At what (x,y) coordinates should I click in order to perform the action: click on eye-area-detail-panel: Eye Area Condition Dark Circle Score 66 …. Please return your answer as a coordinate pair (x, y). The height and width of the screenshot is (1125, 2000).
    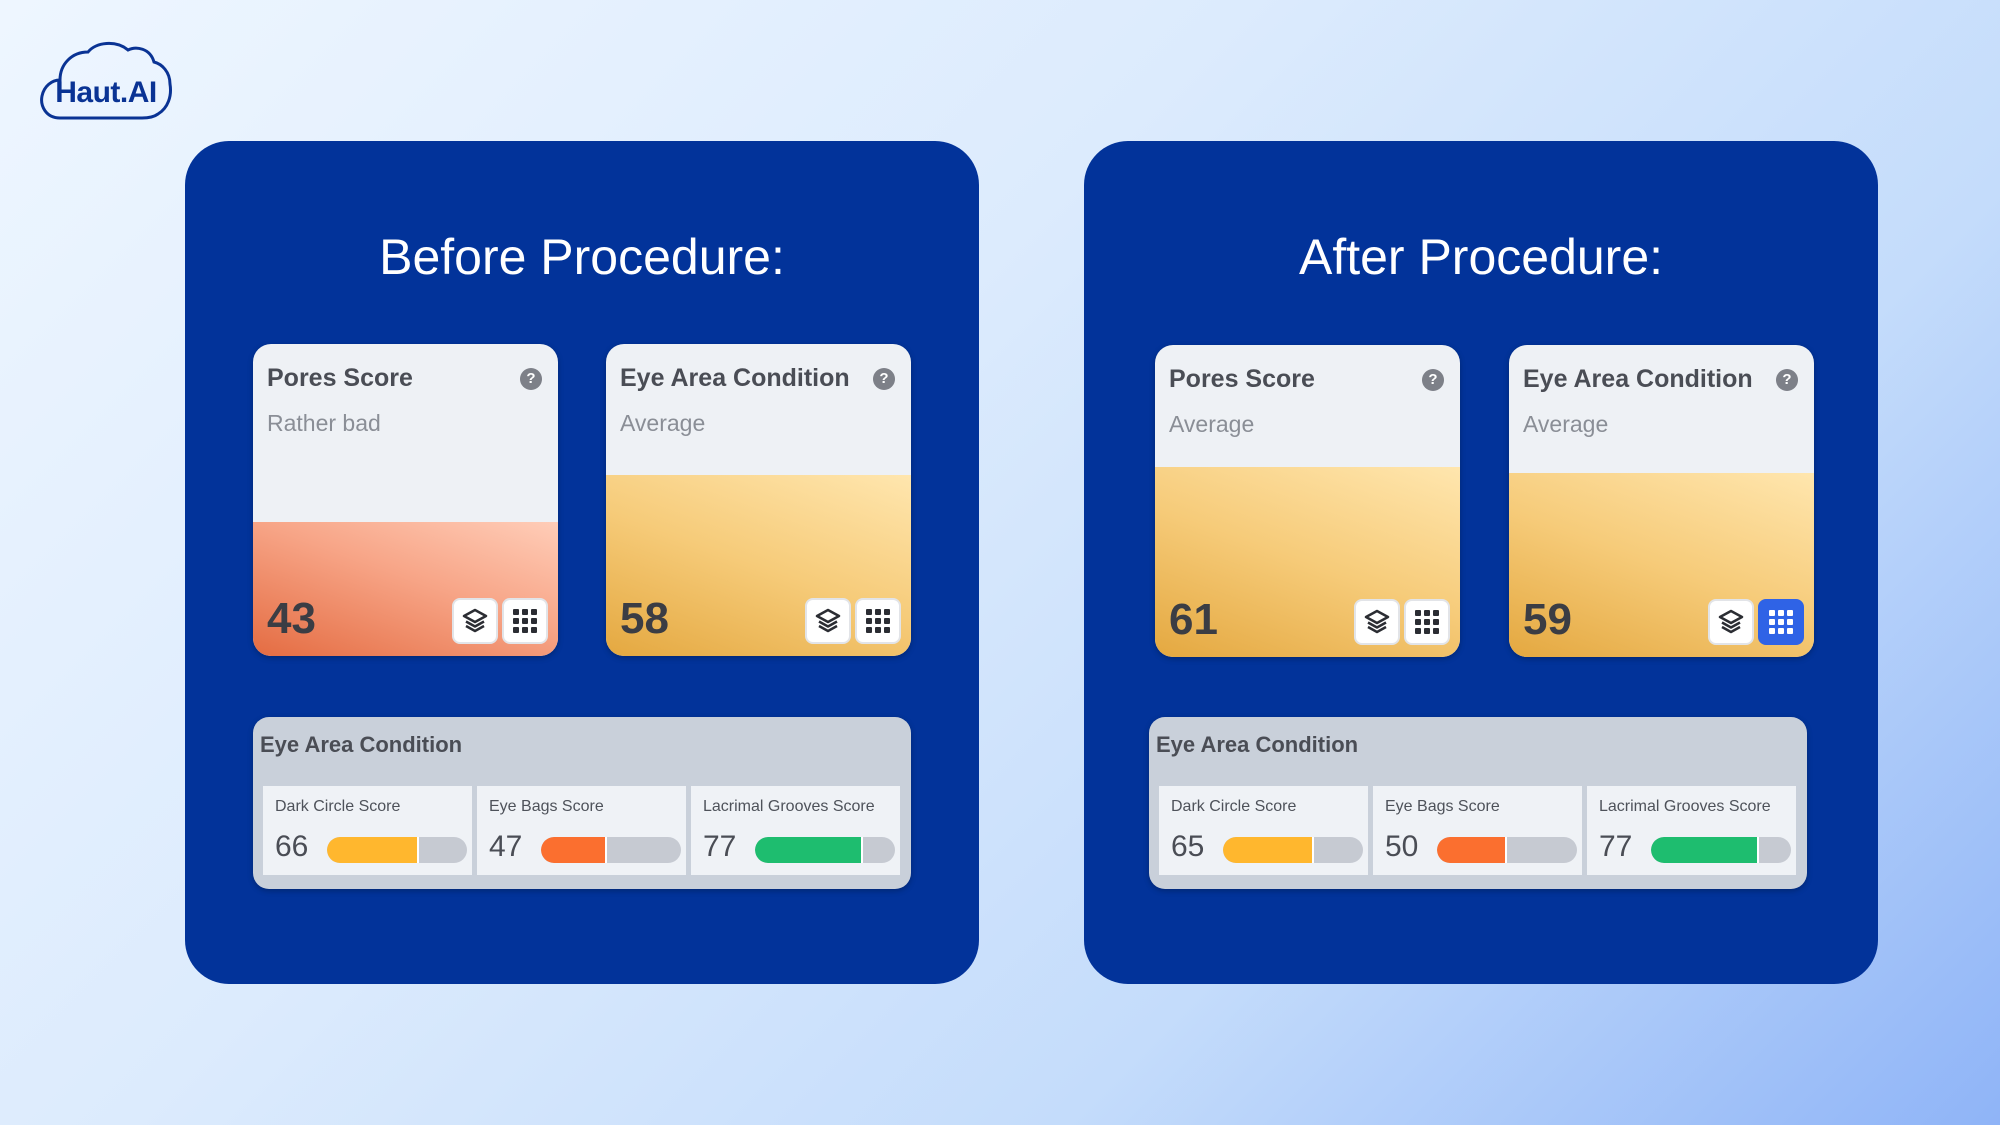
    Looking at the image, I should click on (582, 803).